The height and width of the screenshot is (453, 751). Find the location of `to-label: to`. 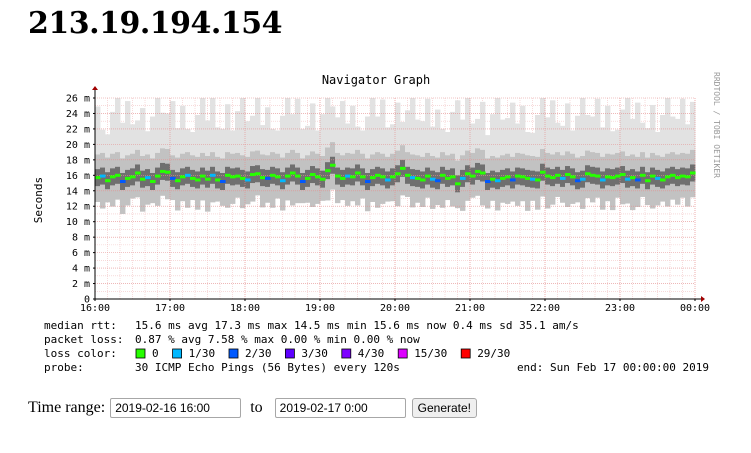

to-label: to is located at coordinates (256, 407).